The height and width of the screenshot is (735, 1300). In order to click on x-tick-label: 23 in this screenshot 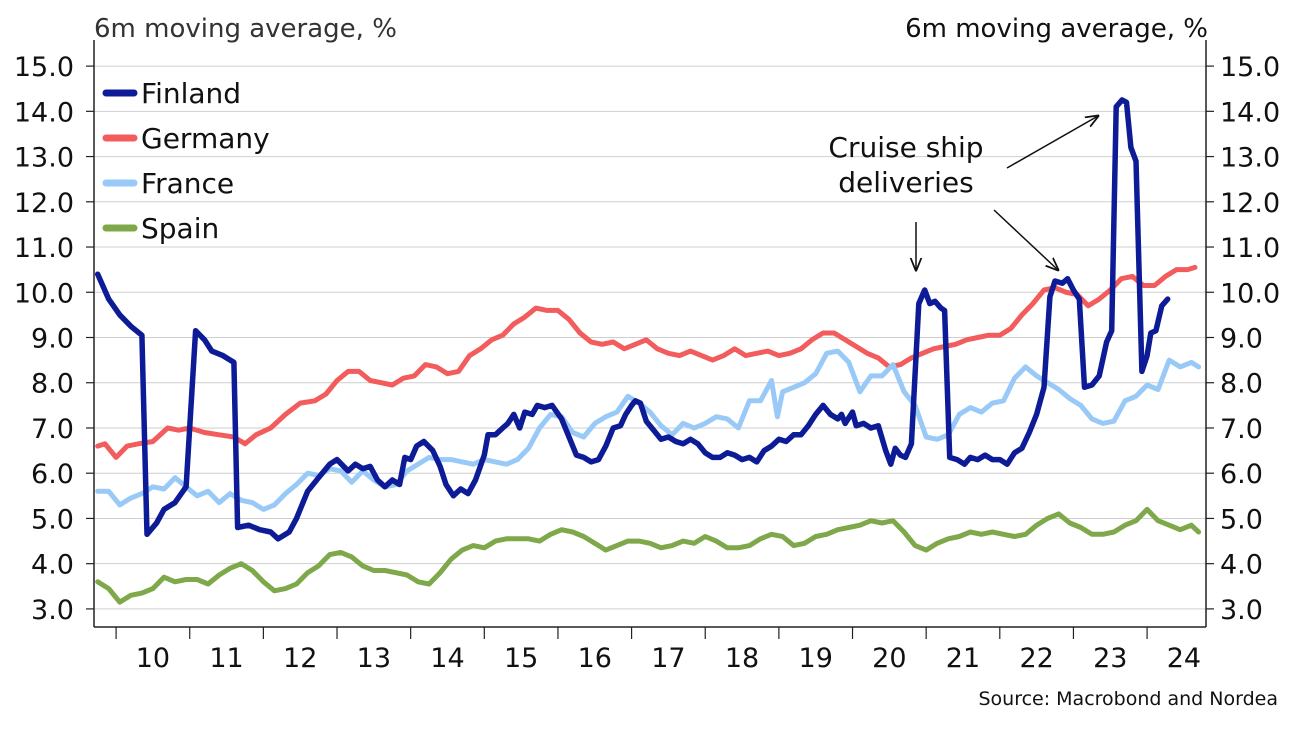, I will do `click(1110, 658)`.